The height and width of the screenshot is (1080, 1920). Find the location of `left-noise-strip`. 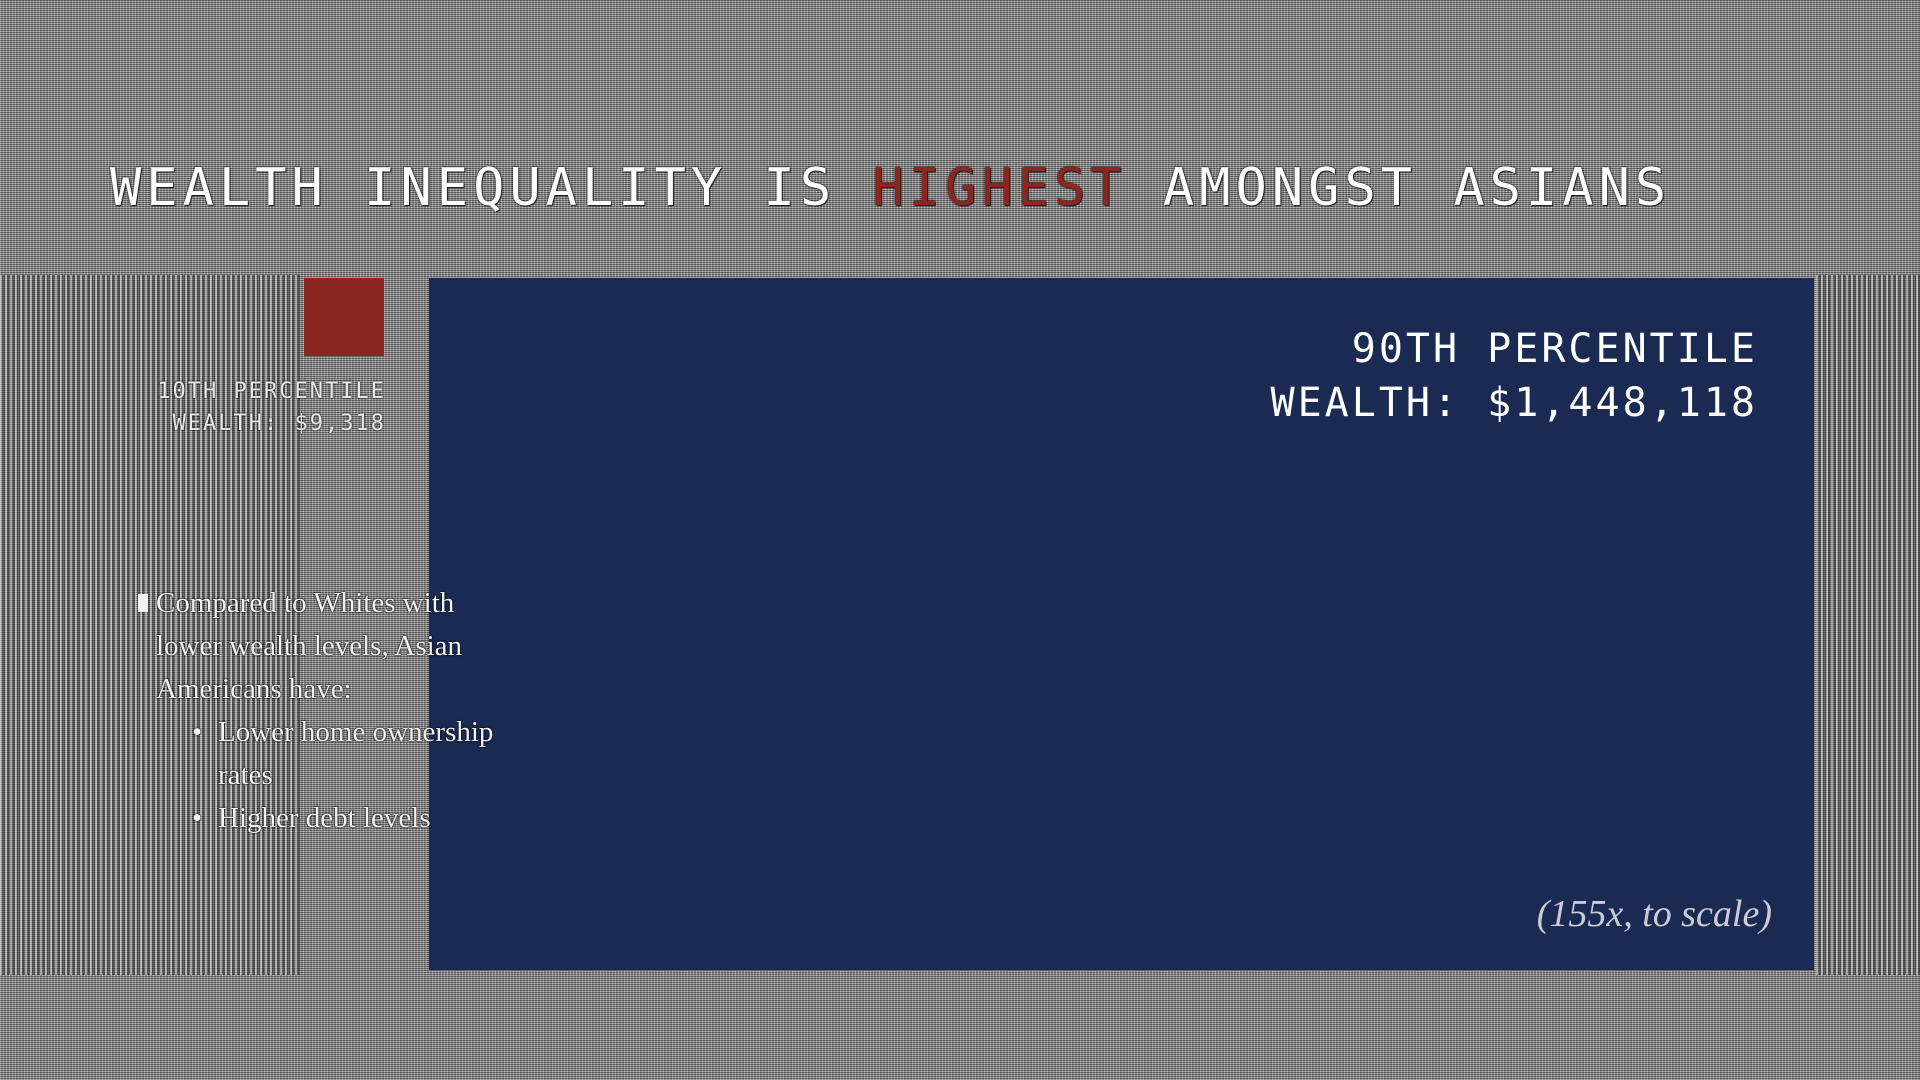

left-noise-strip is located at coordinates (150, 625).